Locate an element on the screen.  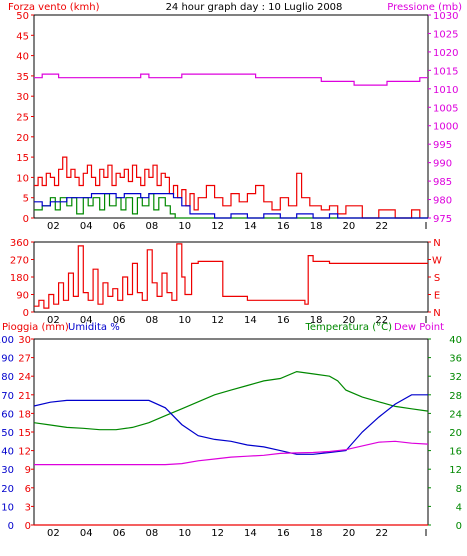
y-left-tick-label: 30 is located at coordinates (22, 97).